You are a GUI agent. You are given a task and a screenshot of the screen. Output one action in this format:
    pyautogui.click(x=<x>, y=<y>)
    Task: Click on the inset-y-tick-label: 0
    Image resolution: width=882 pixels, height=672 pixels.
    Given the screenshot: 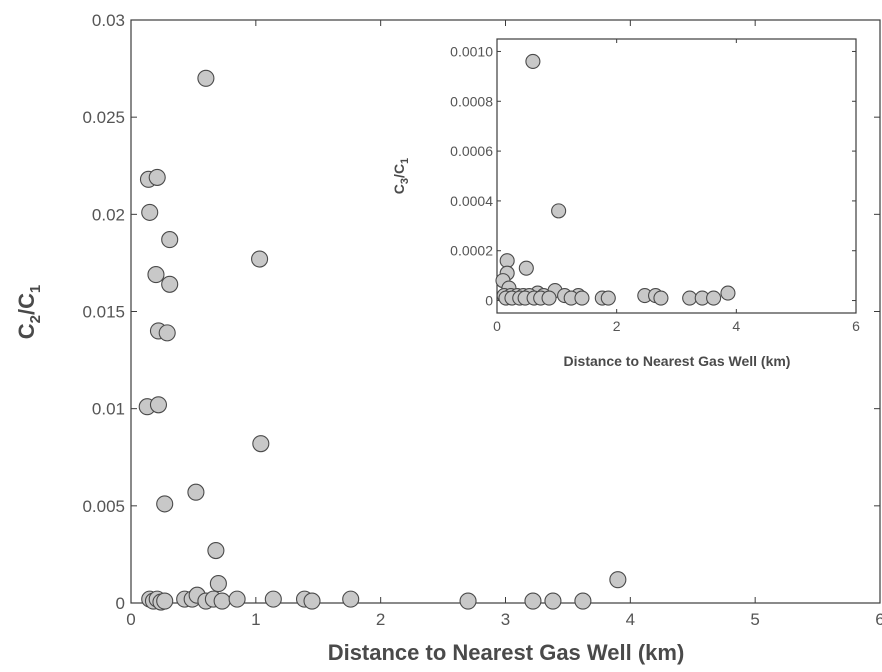 What is the action you would take?
    pyautogui.click(x=489, y=301)
    